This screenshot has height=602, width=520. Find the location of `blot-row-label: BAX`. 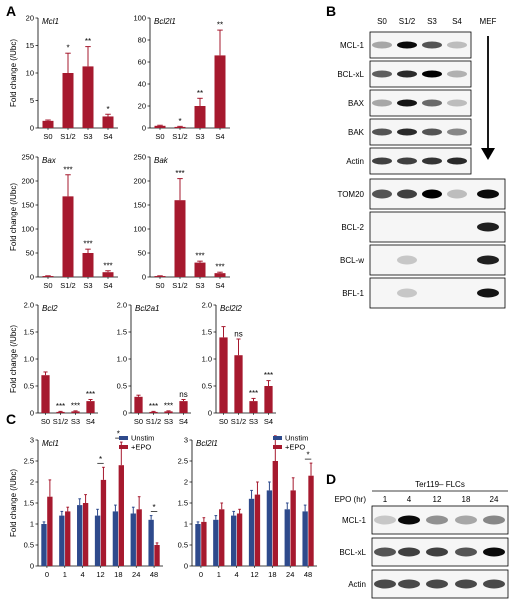

blot-row-label: BAX is located at coordinates (356, 103).